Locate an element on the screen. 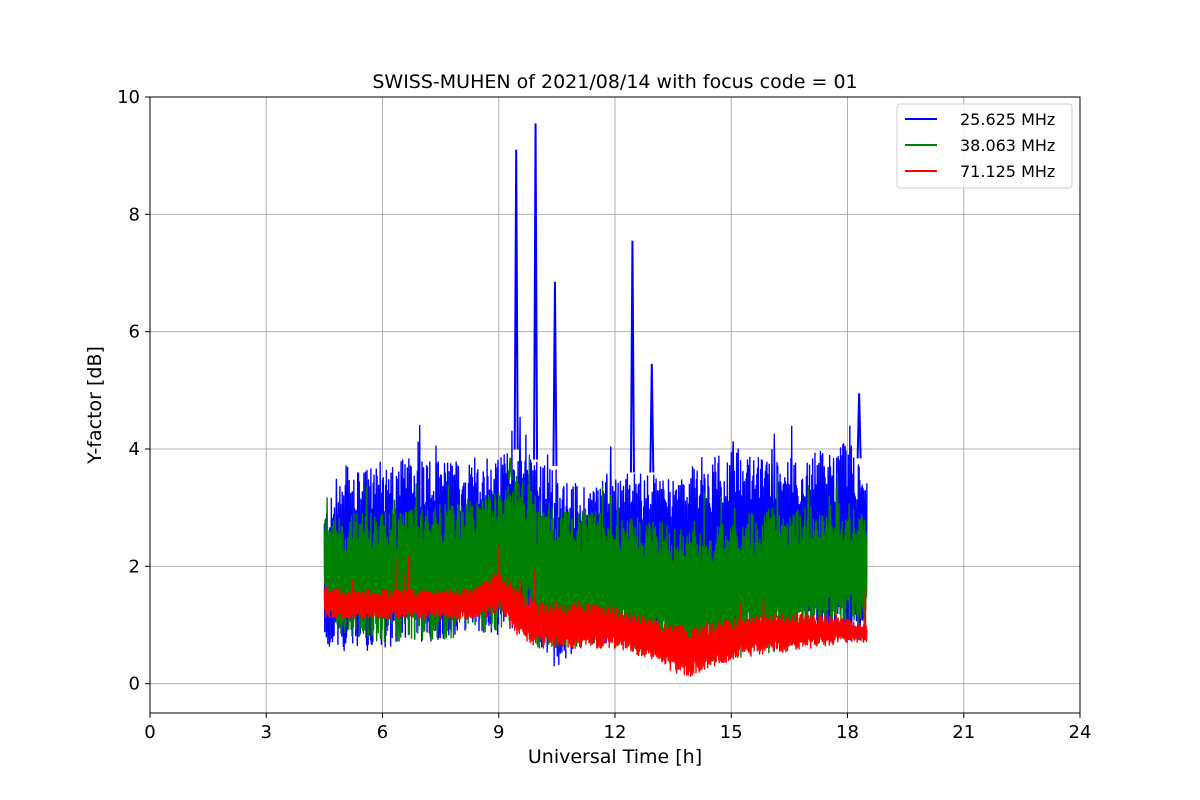 The image size is (1200, 800). x-tick-label: 6 is located at coordinates (382, 732).